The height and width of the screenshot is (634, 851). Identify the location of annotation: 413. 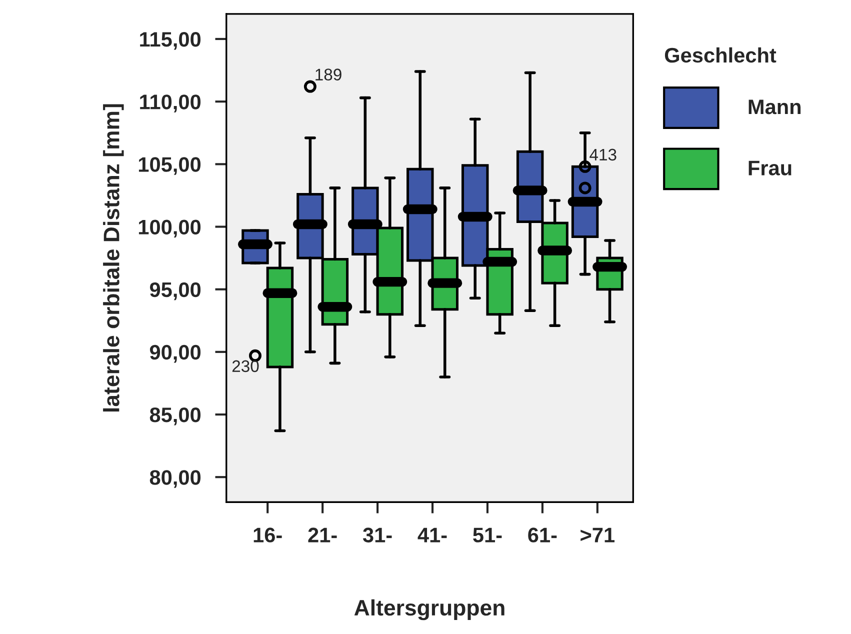
(603, 154).